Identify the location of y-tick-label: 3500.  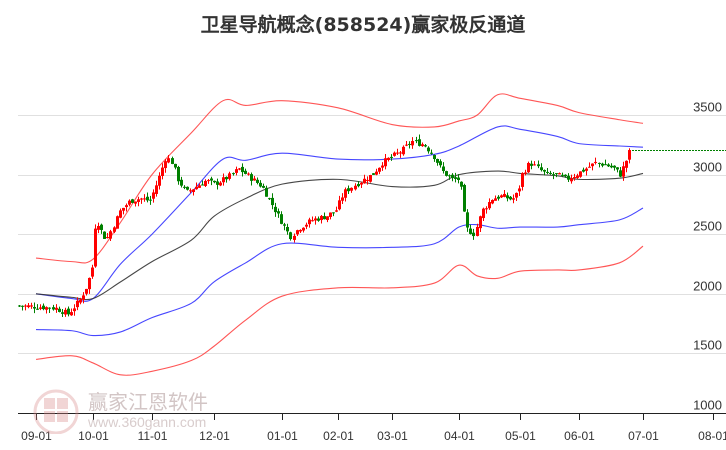
(707, 107).